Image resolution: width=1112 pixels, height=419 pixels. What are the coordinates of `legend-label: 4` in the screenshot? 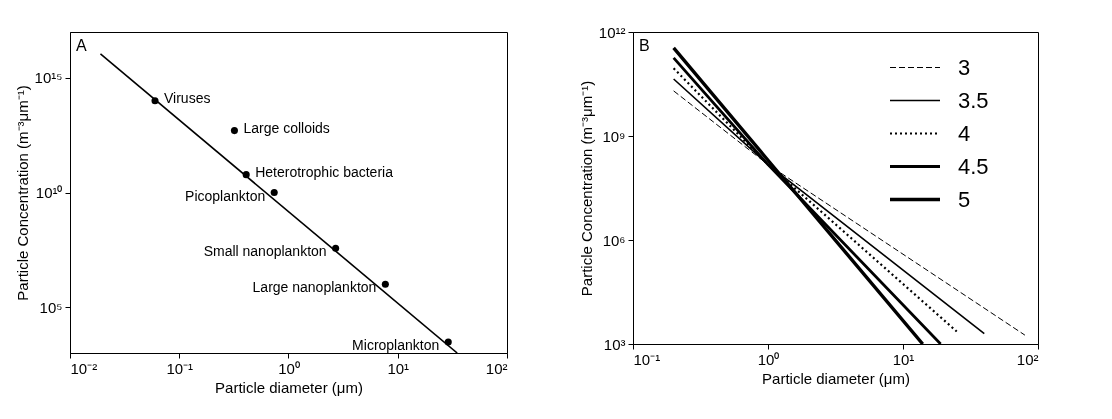 It's located at (964, 133).